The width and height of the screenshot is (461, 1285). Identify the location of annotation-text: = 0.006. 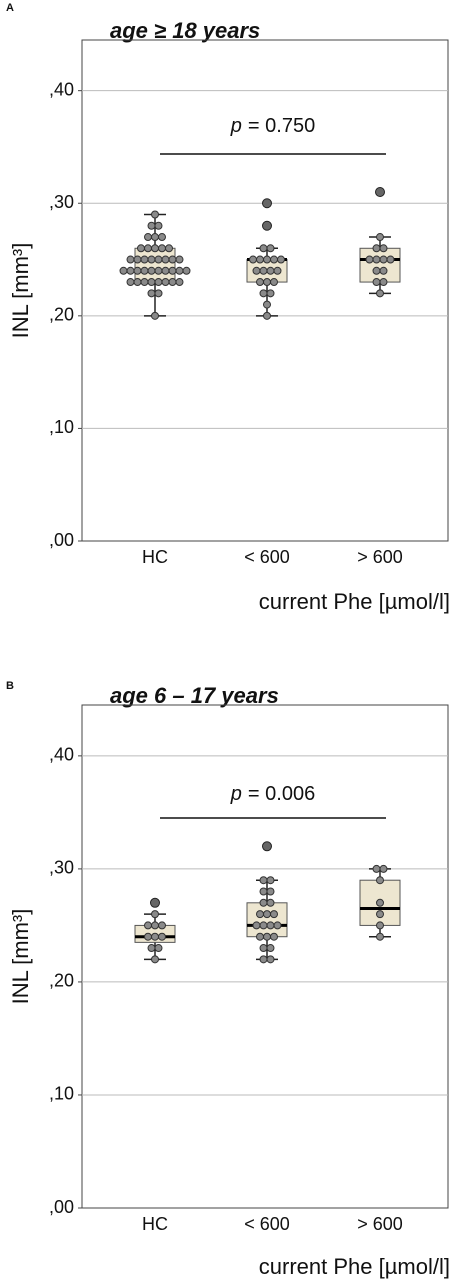
(281, 794).